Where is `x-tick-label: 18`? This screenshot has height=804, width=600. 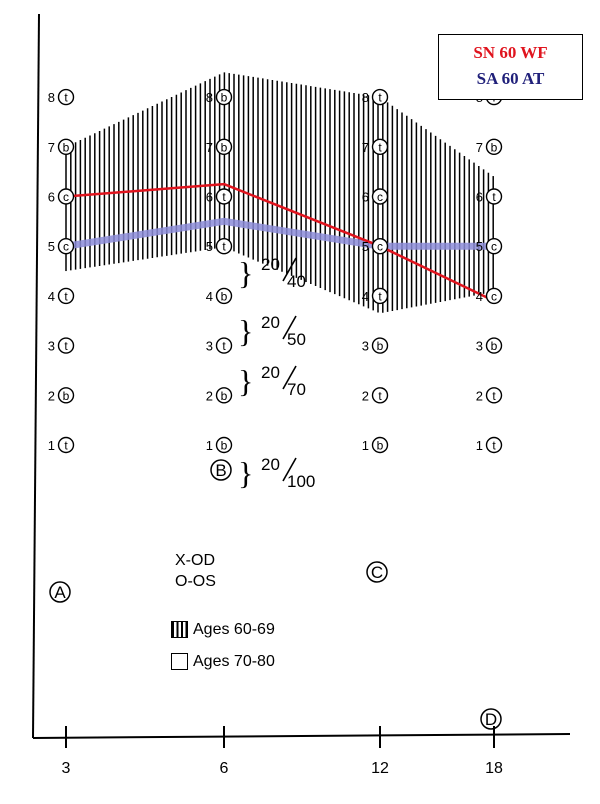
x-tick-label: 18 is located at coordinates (494, 768).